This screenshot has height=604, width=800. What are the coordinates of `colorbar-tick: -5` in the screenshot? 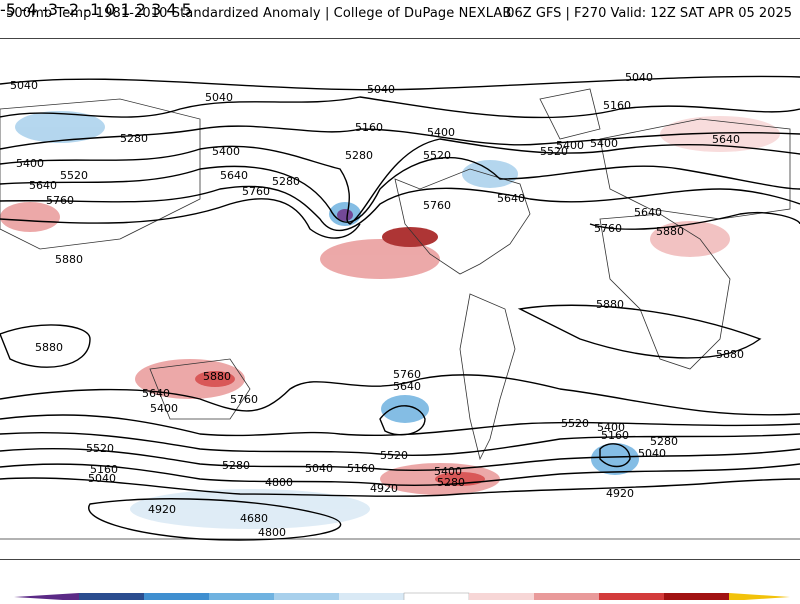 It's located at (8, 9).